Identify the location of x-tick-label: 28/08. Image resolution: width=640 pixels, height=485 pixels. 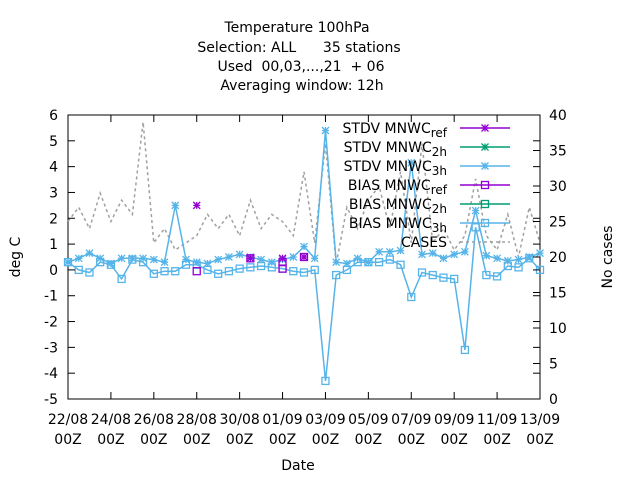
(197, 420).